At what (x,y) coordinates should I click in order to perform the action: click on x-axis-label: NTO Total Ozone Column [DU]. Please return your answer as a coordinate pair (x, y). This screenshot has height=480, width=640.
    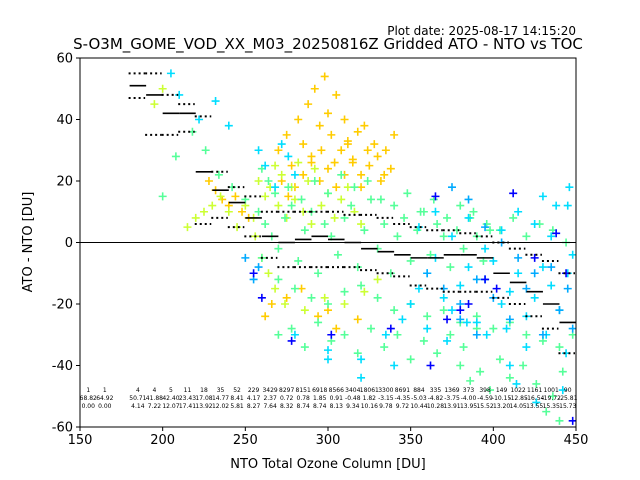
    Looking at the image, I should click on (328, 464).